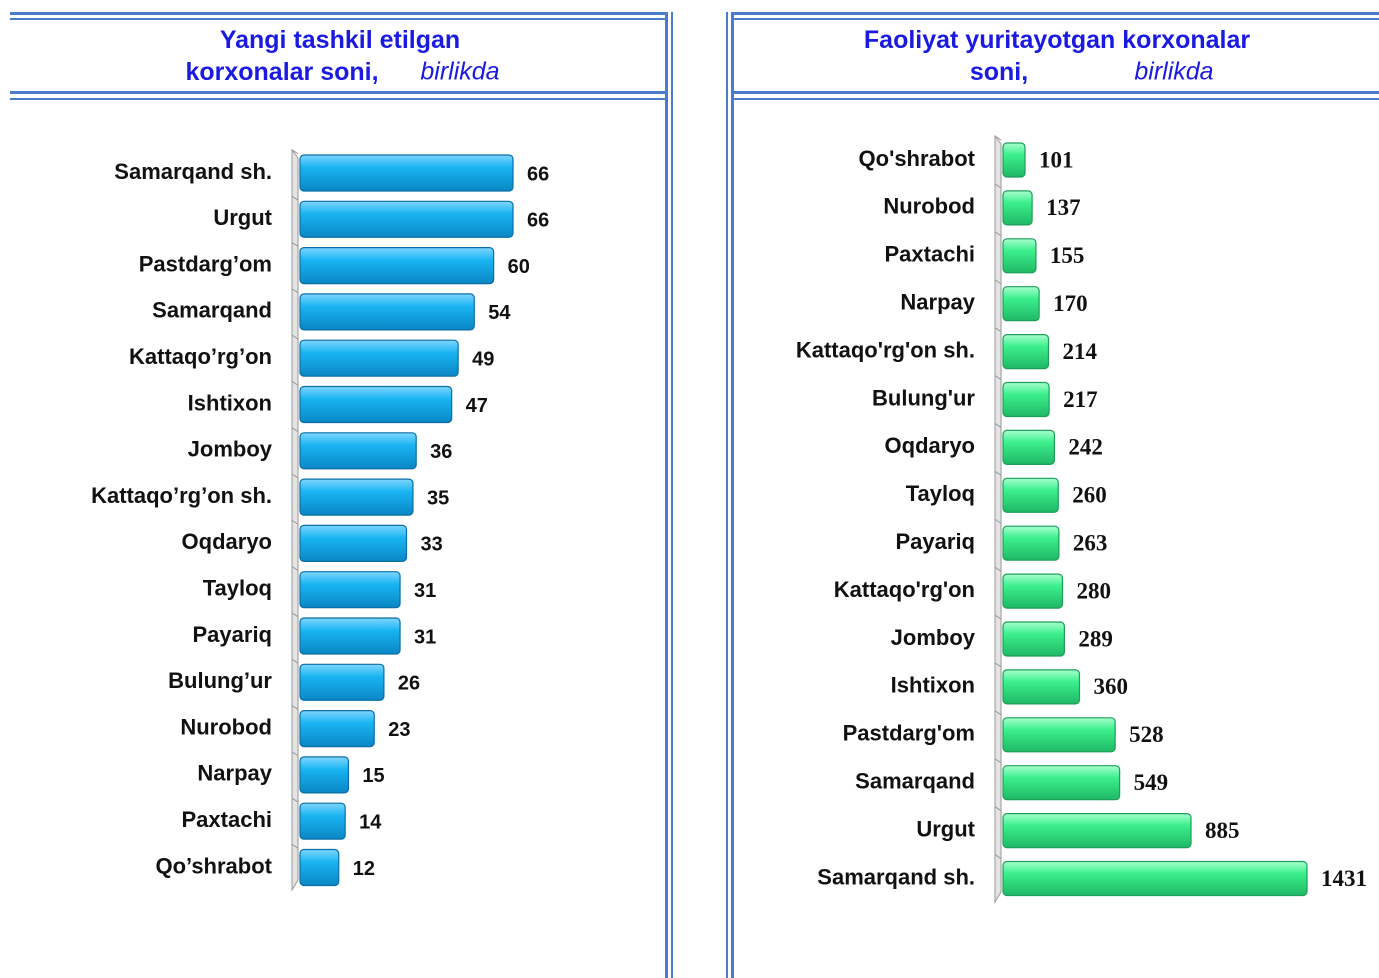 The height and width of the screenshot is (978, 1379). Describe the element at coordinates (1079, 351) in the screenshot. I see `value-label: 214` at that location.